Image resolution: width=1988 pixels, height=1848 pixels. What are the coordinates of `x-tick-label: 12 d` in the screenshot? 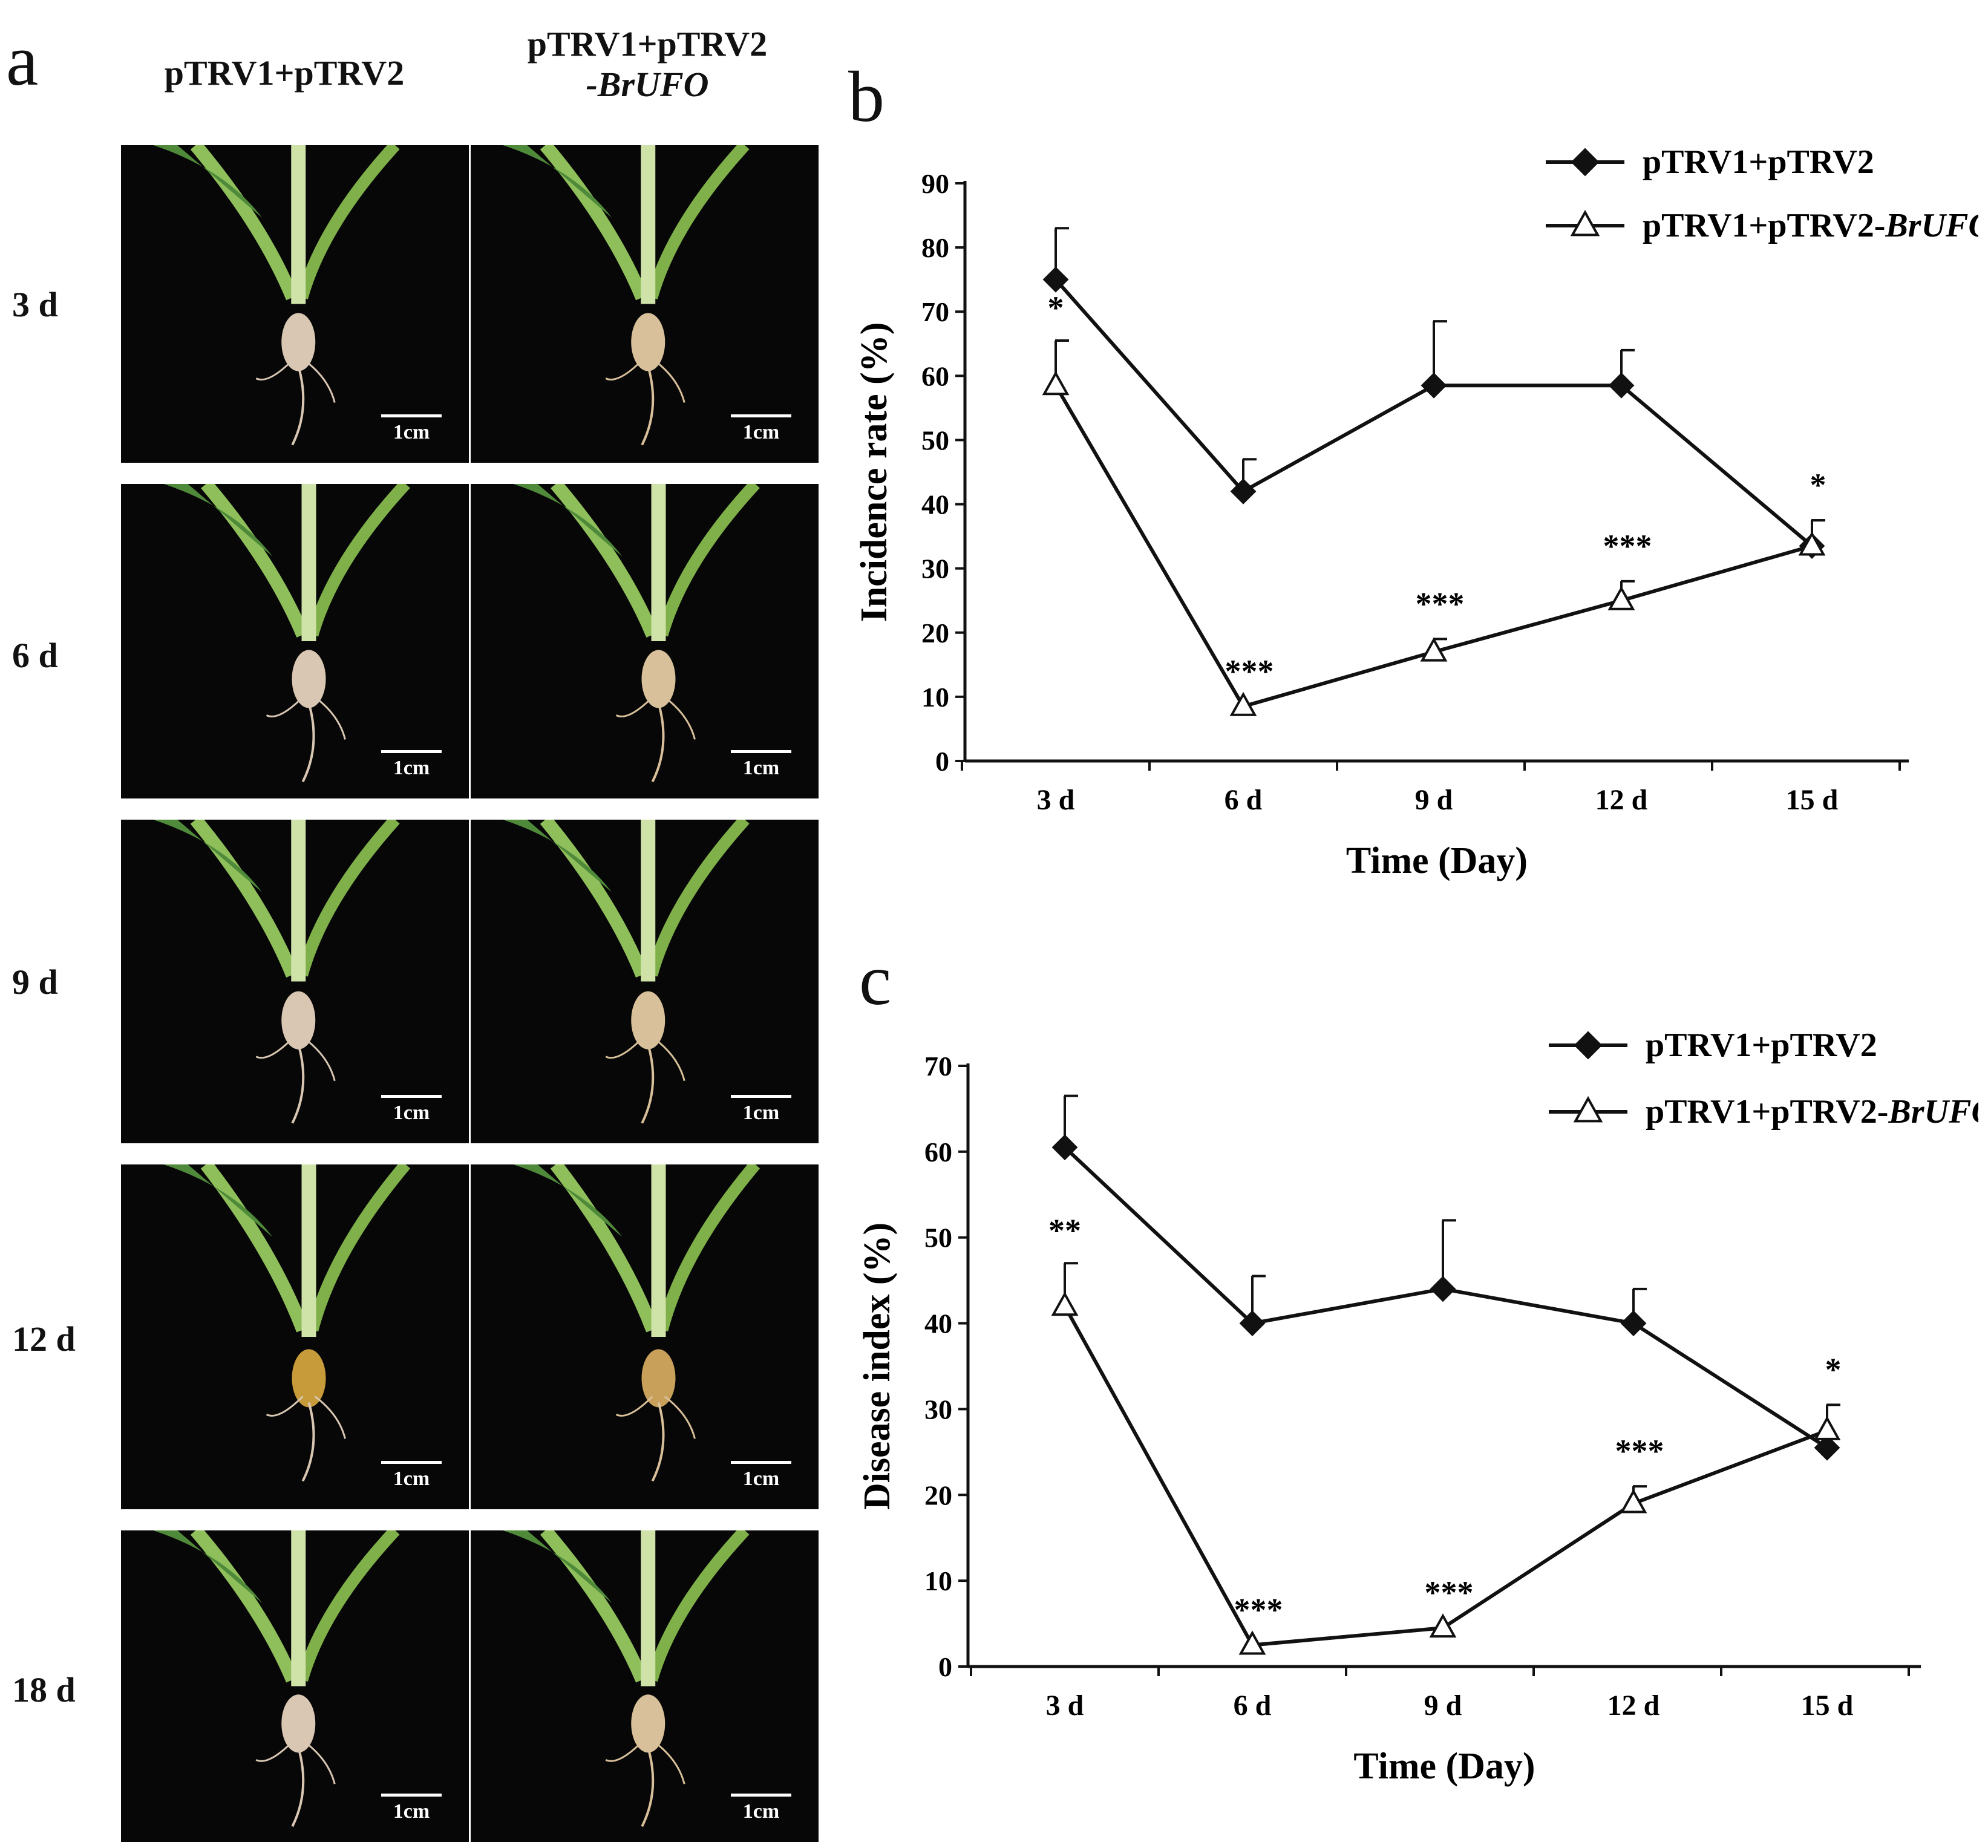 It's located at (1634, 1706).